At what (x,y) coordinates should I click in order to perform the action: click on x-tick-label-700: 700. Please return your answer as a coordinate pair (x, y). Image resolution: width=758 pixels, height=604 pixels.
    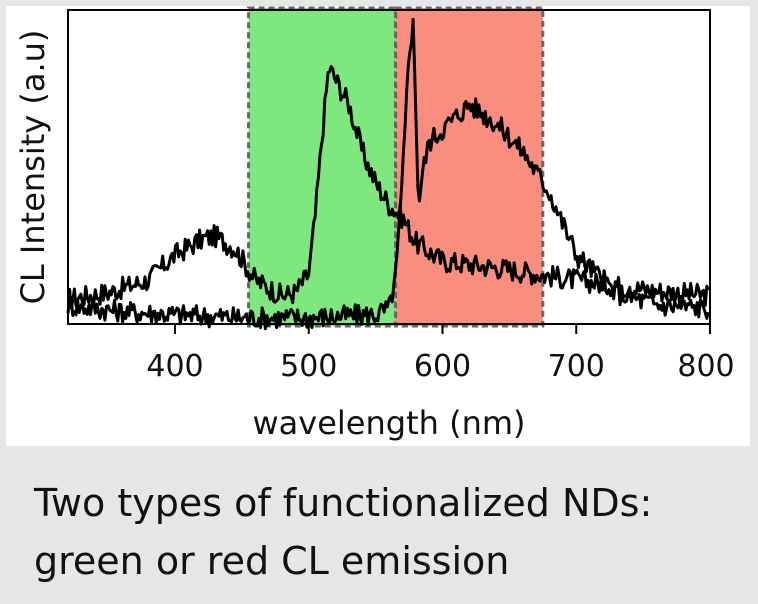
    Looking at the image, I should click on (576, 366).